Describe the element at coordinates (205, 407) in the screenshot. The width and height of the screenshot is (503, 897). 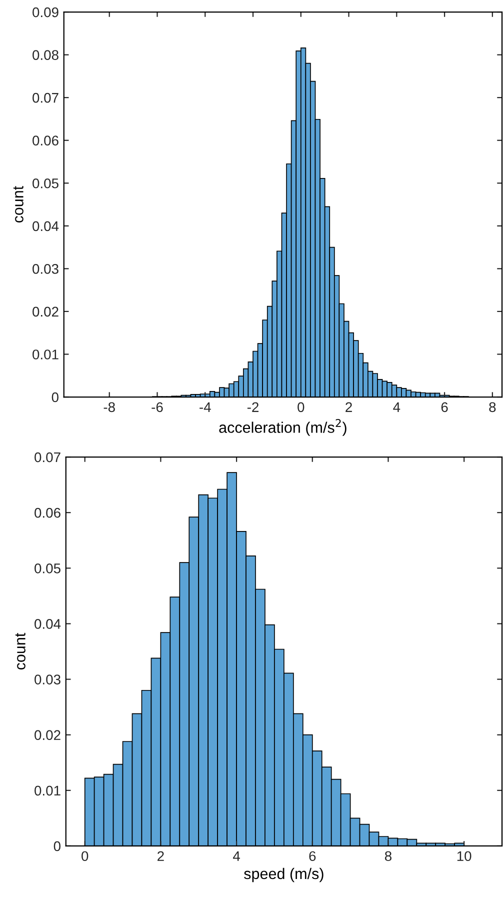
I see `x-tick-label: -4` at that location.